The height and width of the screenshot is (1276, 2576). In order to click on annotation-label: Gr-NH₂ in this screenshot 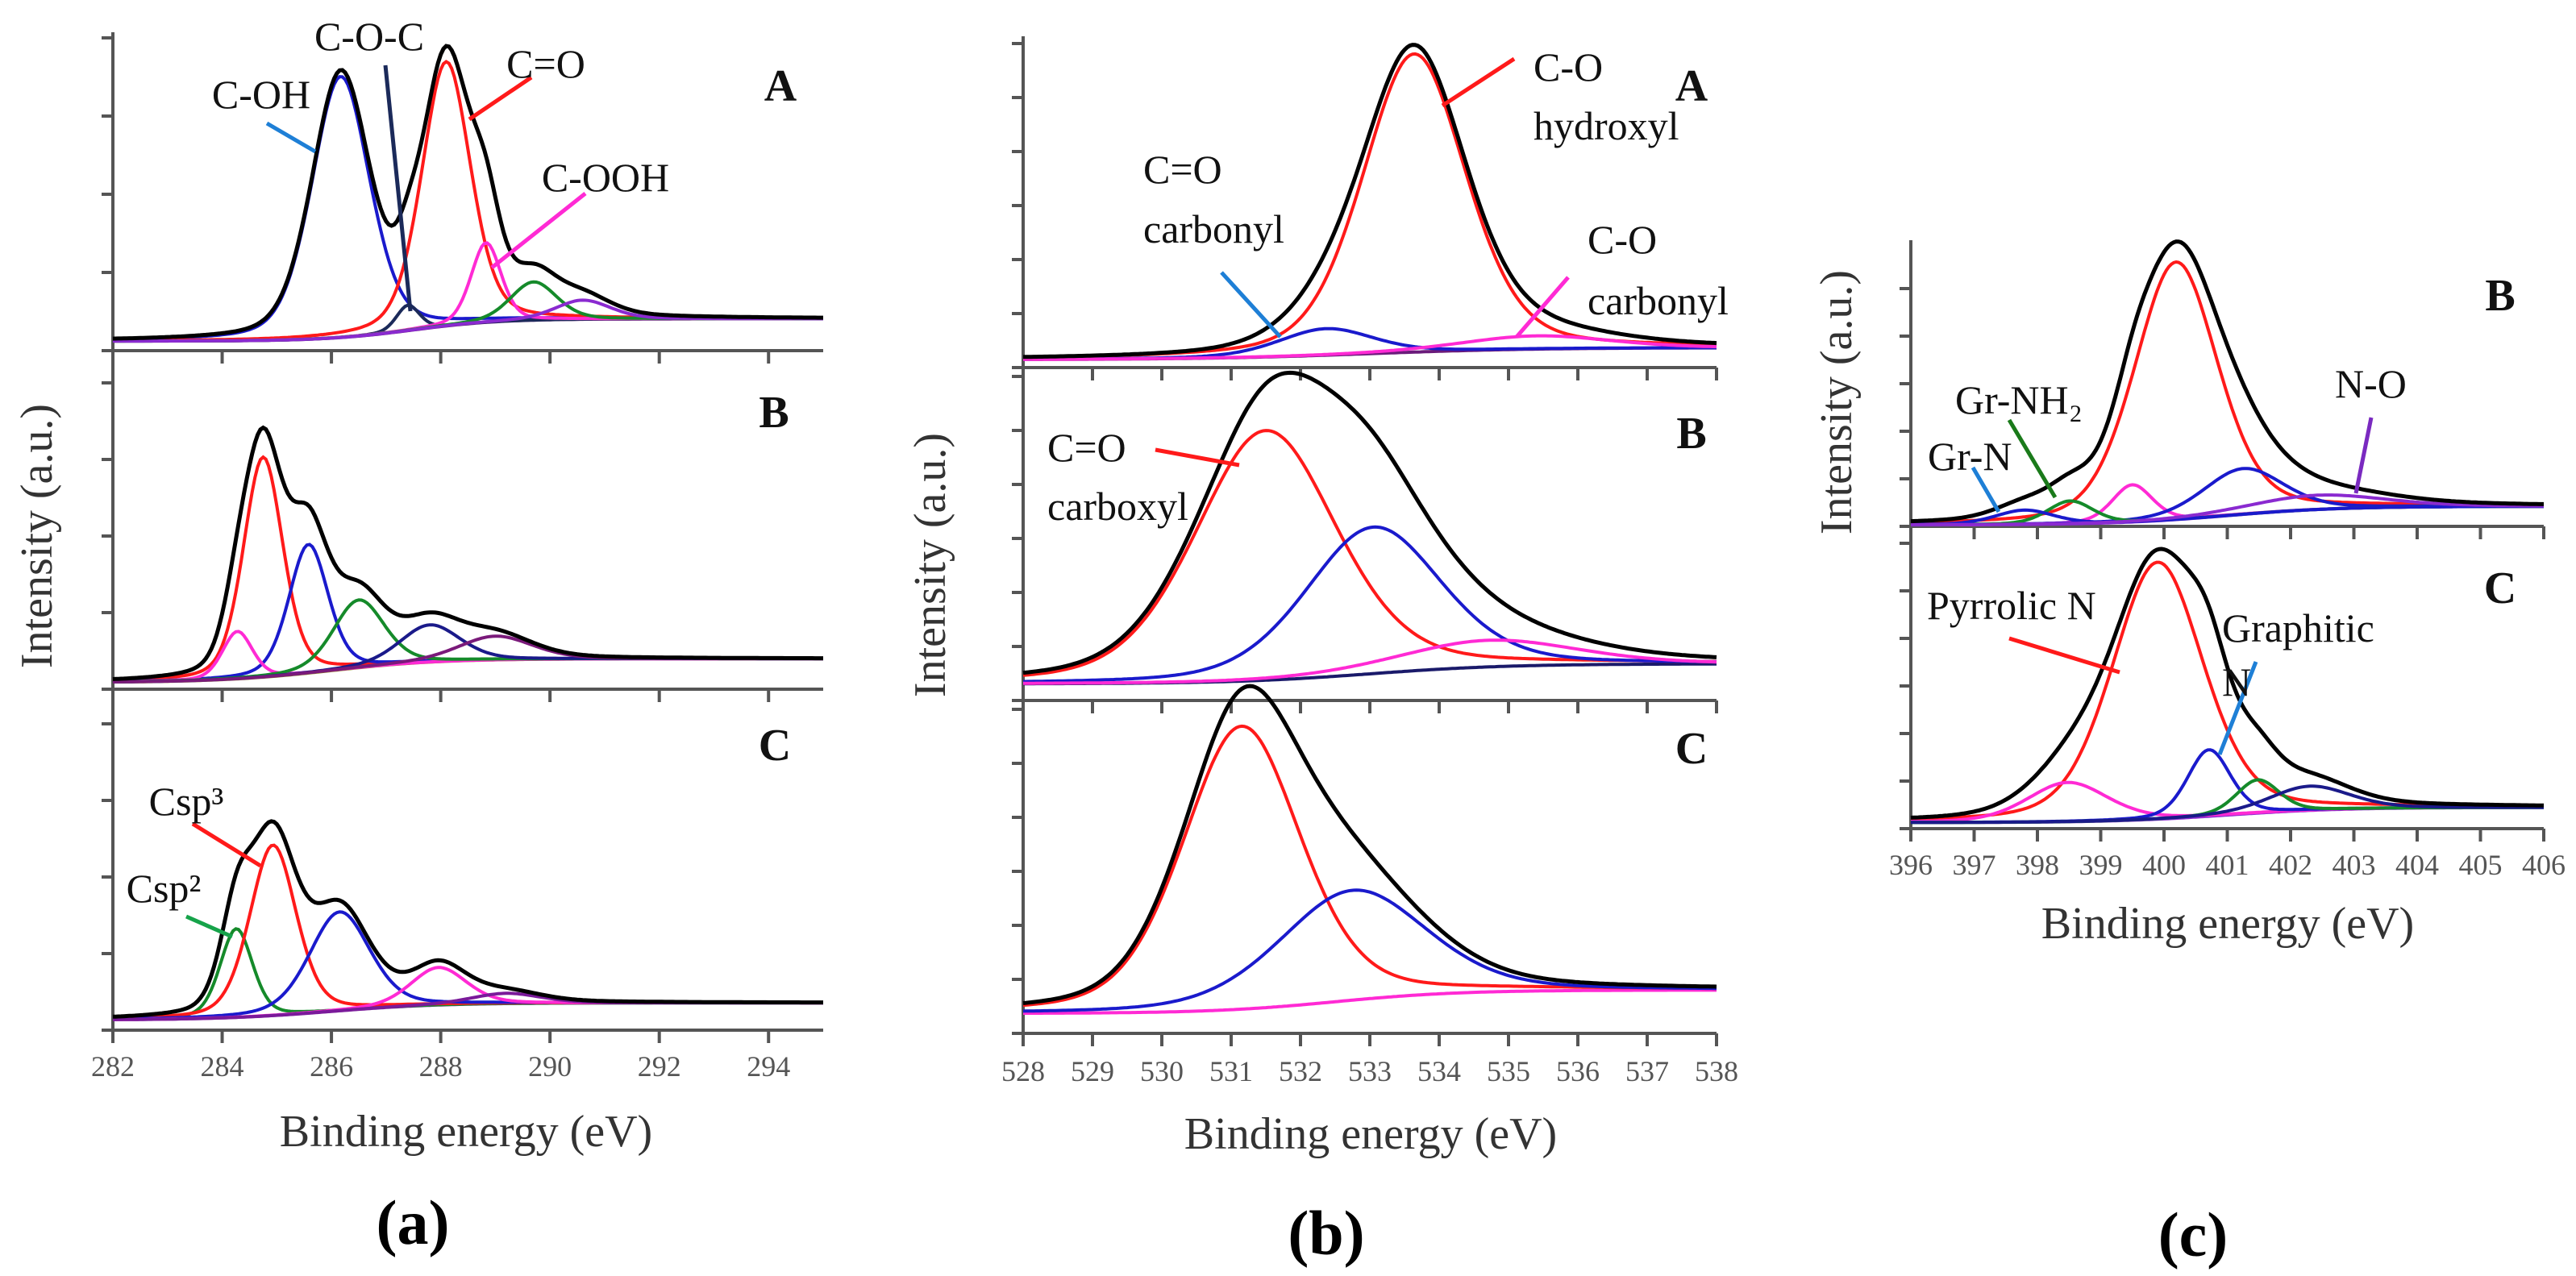, I will do `click(2019, 400)`.